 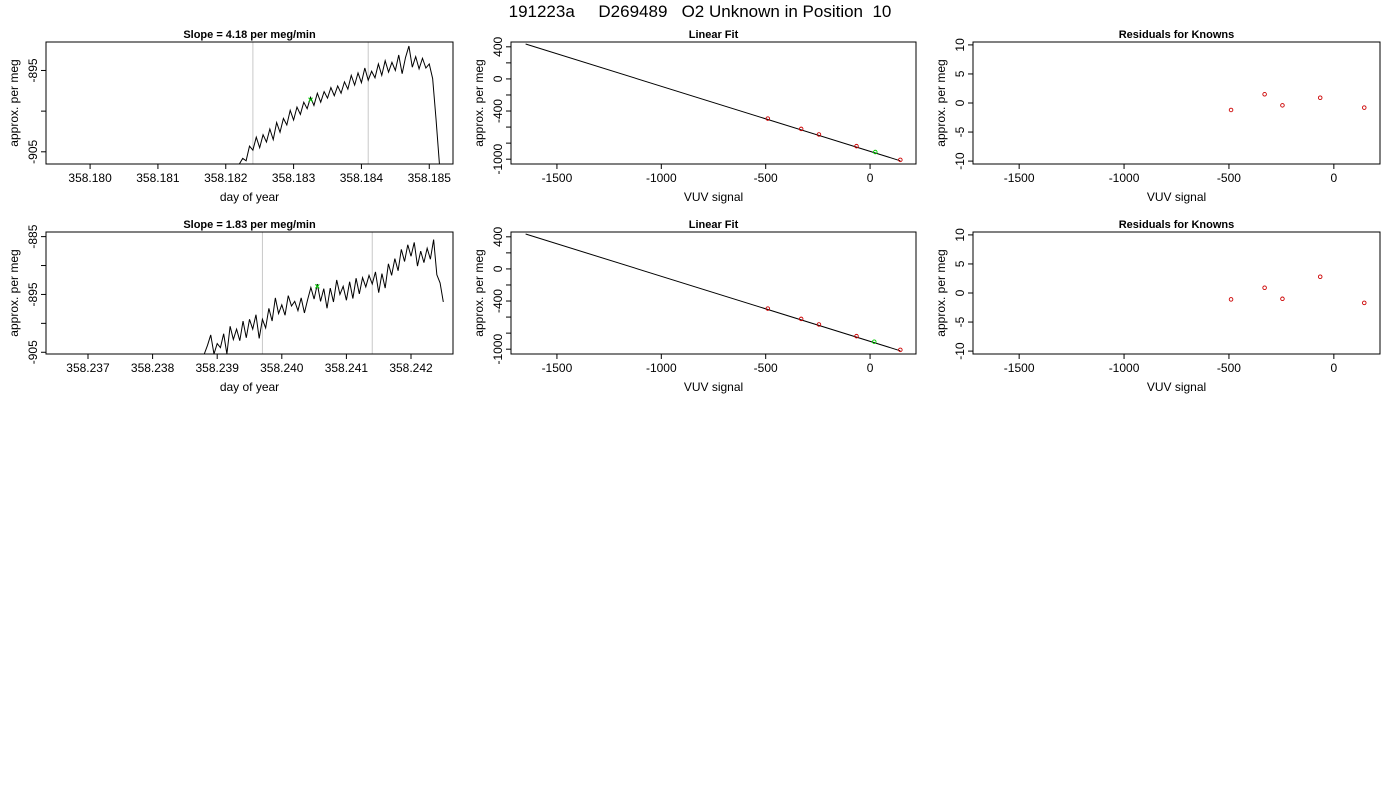 What do you see at coordinates (294, 178) in the screenshot?
I see `x-tick-label: 358.183` at bounding box center [294, 178].